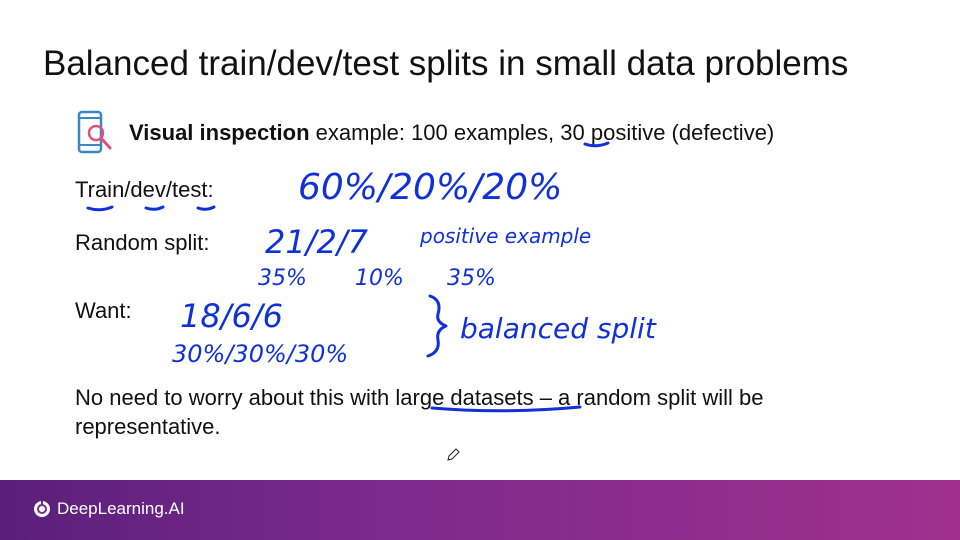 Image resolution: width=960 pixels, height=540 pixels. I want to click on footer-bar: DeepLearning.AI, so click(480, 510).